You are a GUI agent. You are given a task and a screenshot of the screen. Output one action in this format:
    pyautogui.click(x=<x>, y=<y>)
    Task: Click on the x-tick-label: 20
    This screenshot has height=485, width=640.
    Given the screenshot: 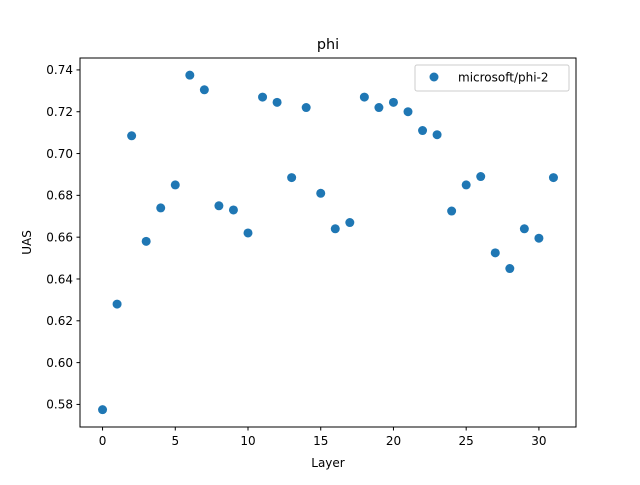 What is the action you would take?
    pyautogui.click(x=393, y=441)
    